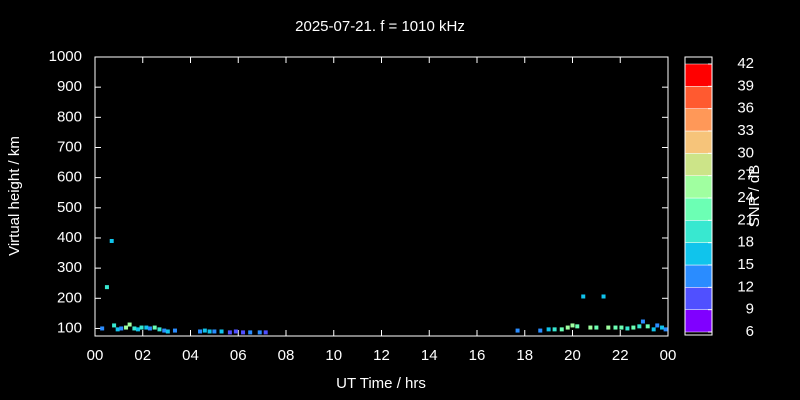 The width and height of the screenshot is (800, 400). Describe the element at coordinates (745, 264) in the screenshot. I see `colorbar-tick-label: 15` at that location.